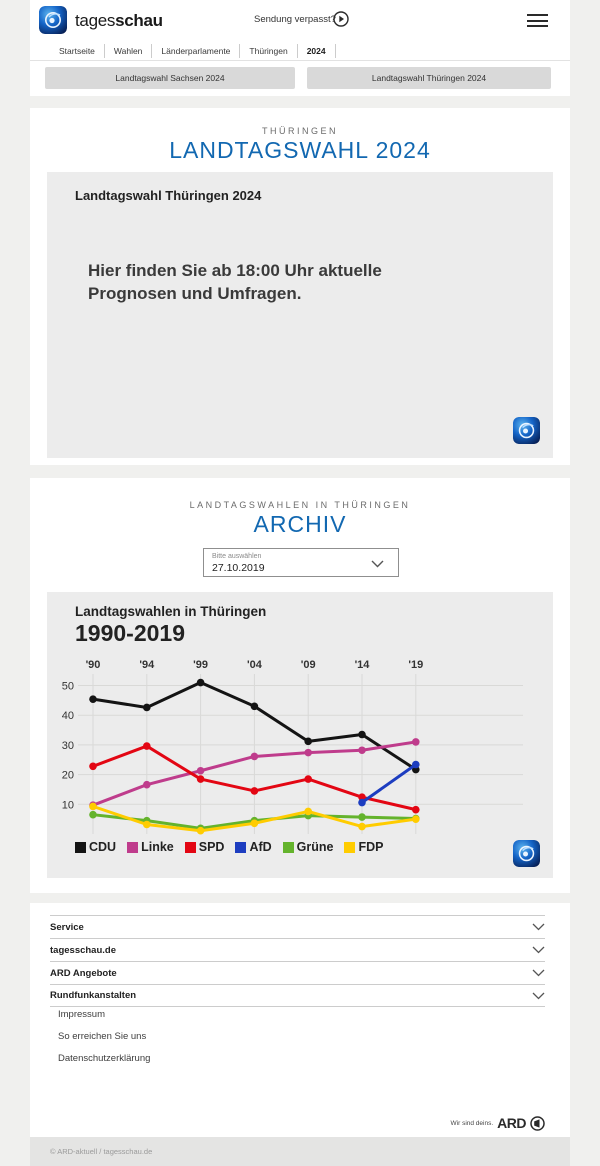 The height and width of the screenshot is (1166, 600). I want to click on section-kicker: THÜRINGEN, so click(300, 131).